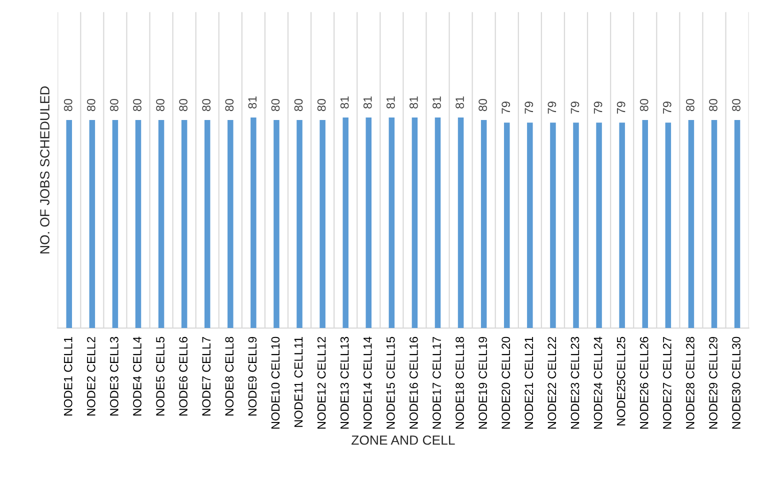  What do you see at coordinates (367, 382) in the screenshot?
I see `x-tick-label: NODE14 CELL14` at bounding box center [367, 382].